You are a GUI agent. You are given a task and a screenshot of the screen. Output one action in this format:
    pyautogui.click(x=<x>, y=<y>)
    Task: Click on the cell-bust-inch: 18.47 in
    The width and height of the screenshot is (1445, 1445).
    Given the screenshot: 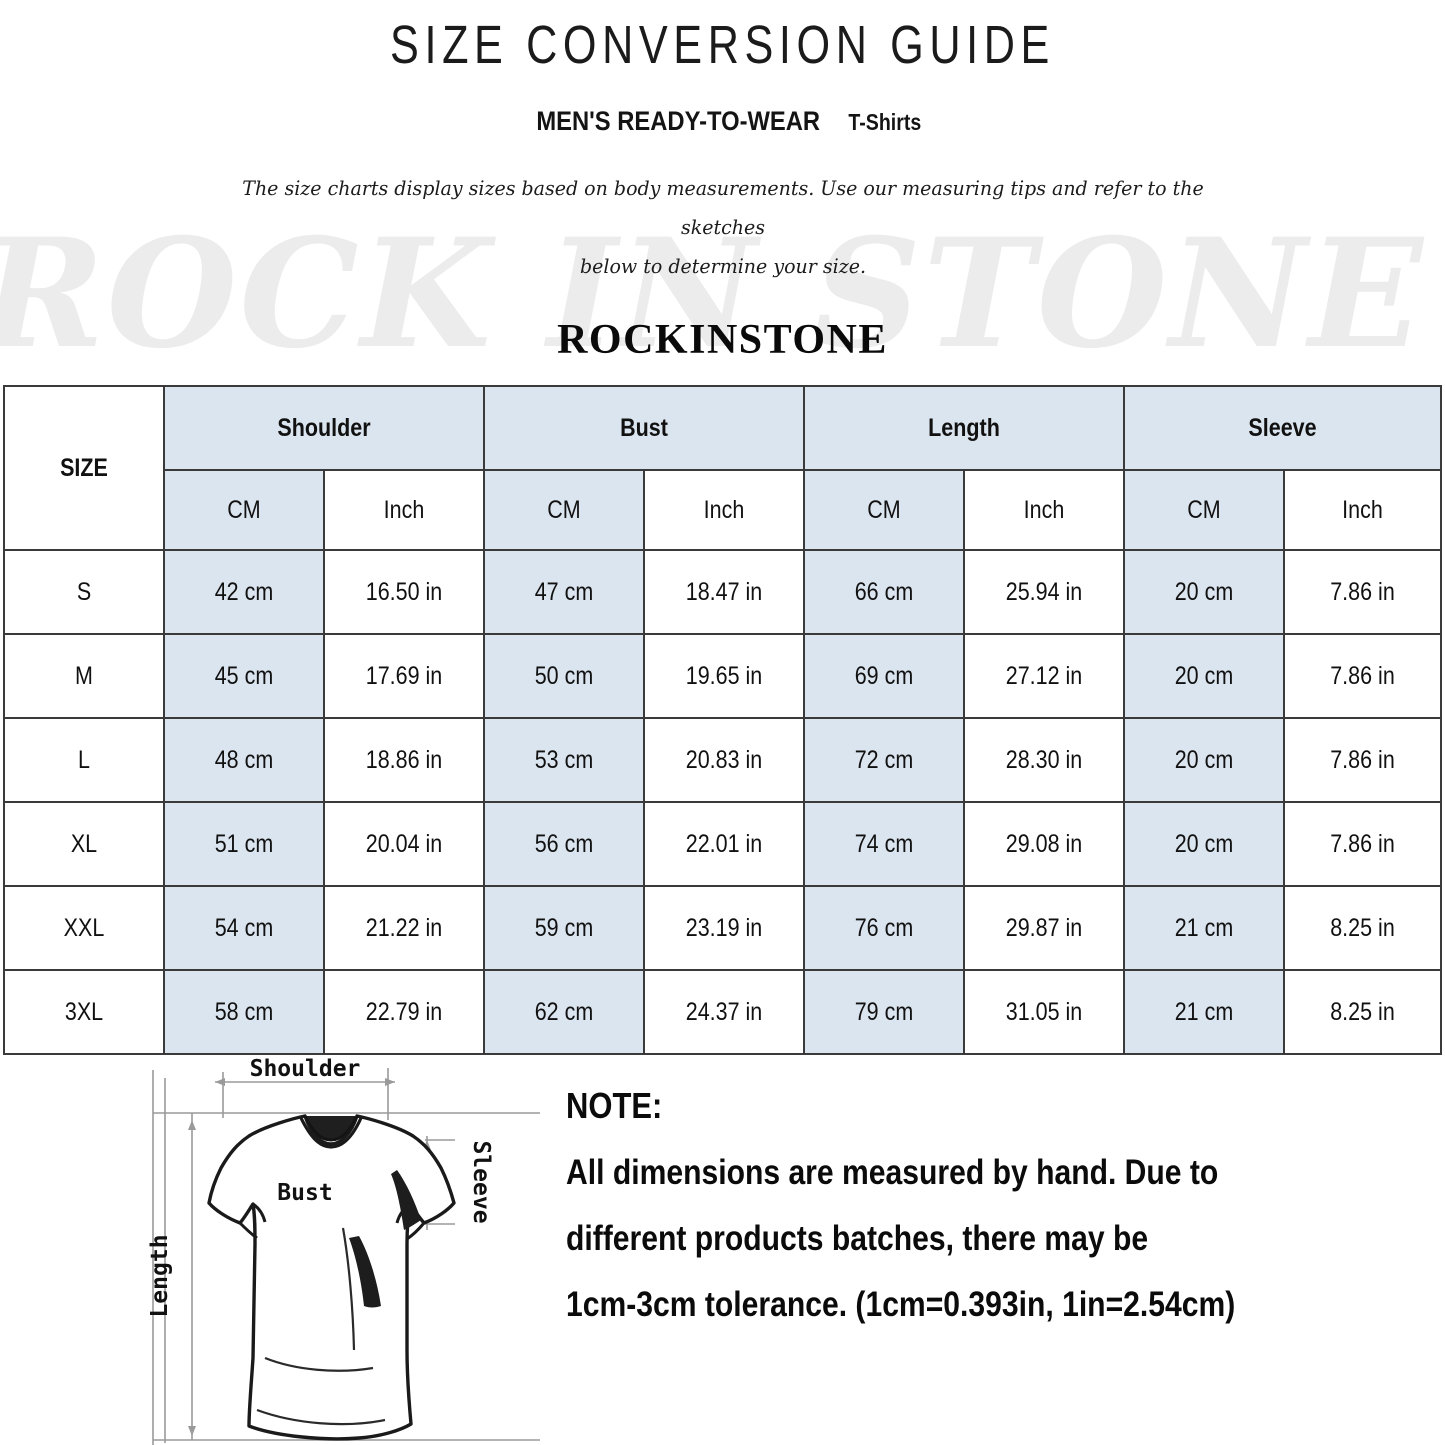 What is the action you would take?
    pyautogui.click(x=724, y=592)
    